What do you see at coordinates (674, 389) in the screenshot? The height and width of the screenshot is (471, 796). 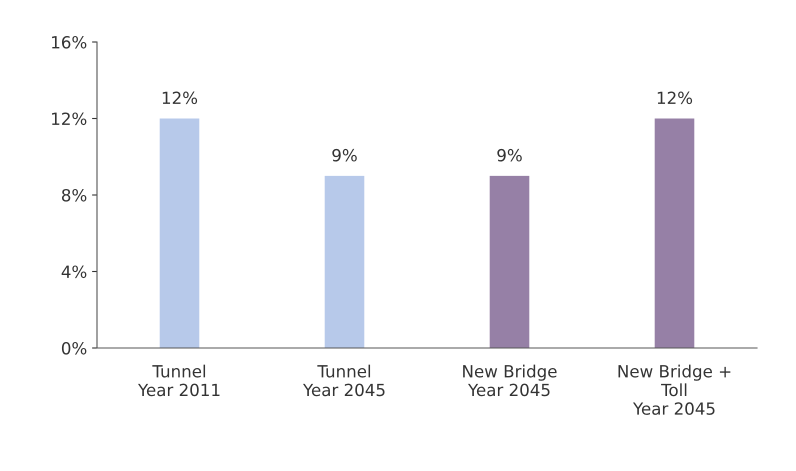 I see `x-tick-label: New Bridge + Toll Year 2045` at bounding box center [674, 389].